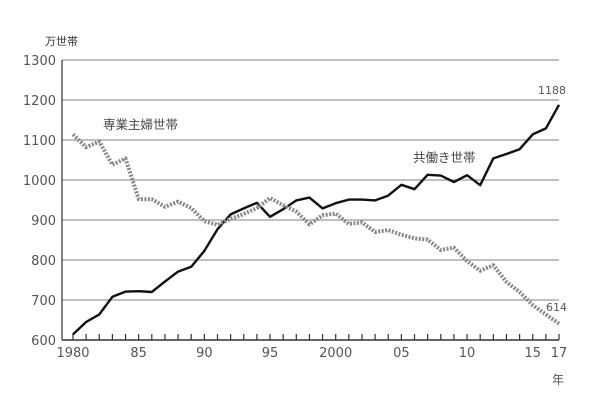  I want to click on series-label-housewife: 専業主婦世帯, so click(140, 124).